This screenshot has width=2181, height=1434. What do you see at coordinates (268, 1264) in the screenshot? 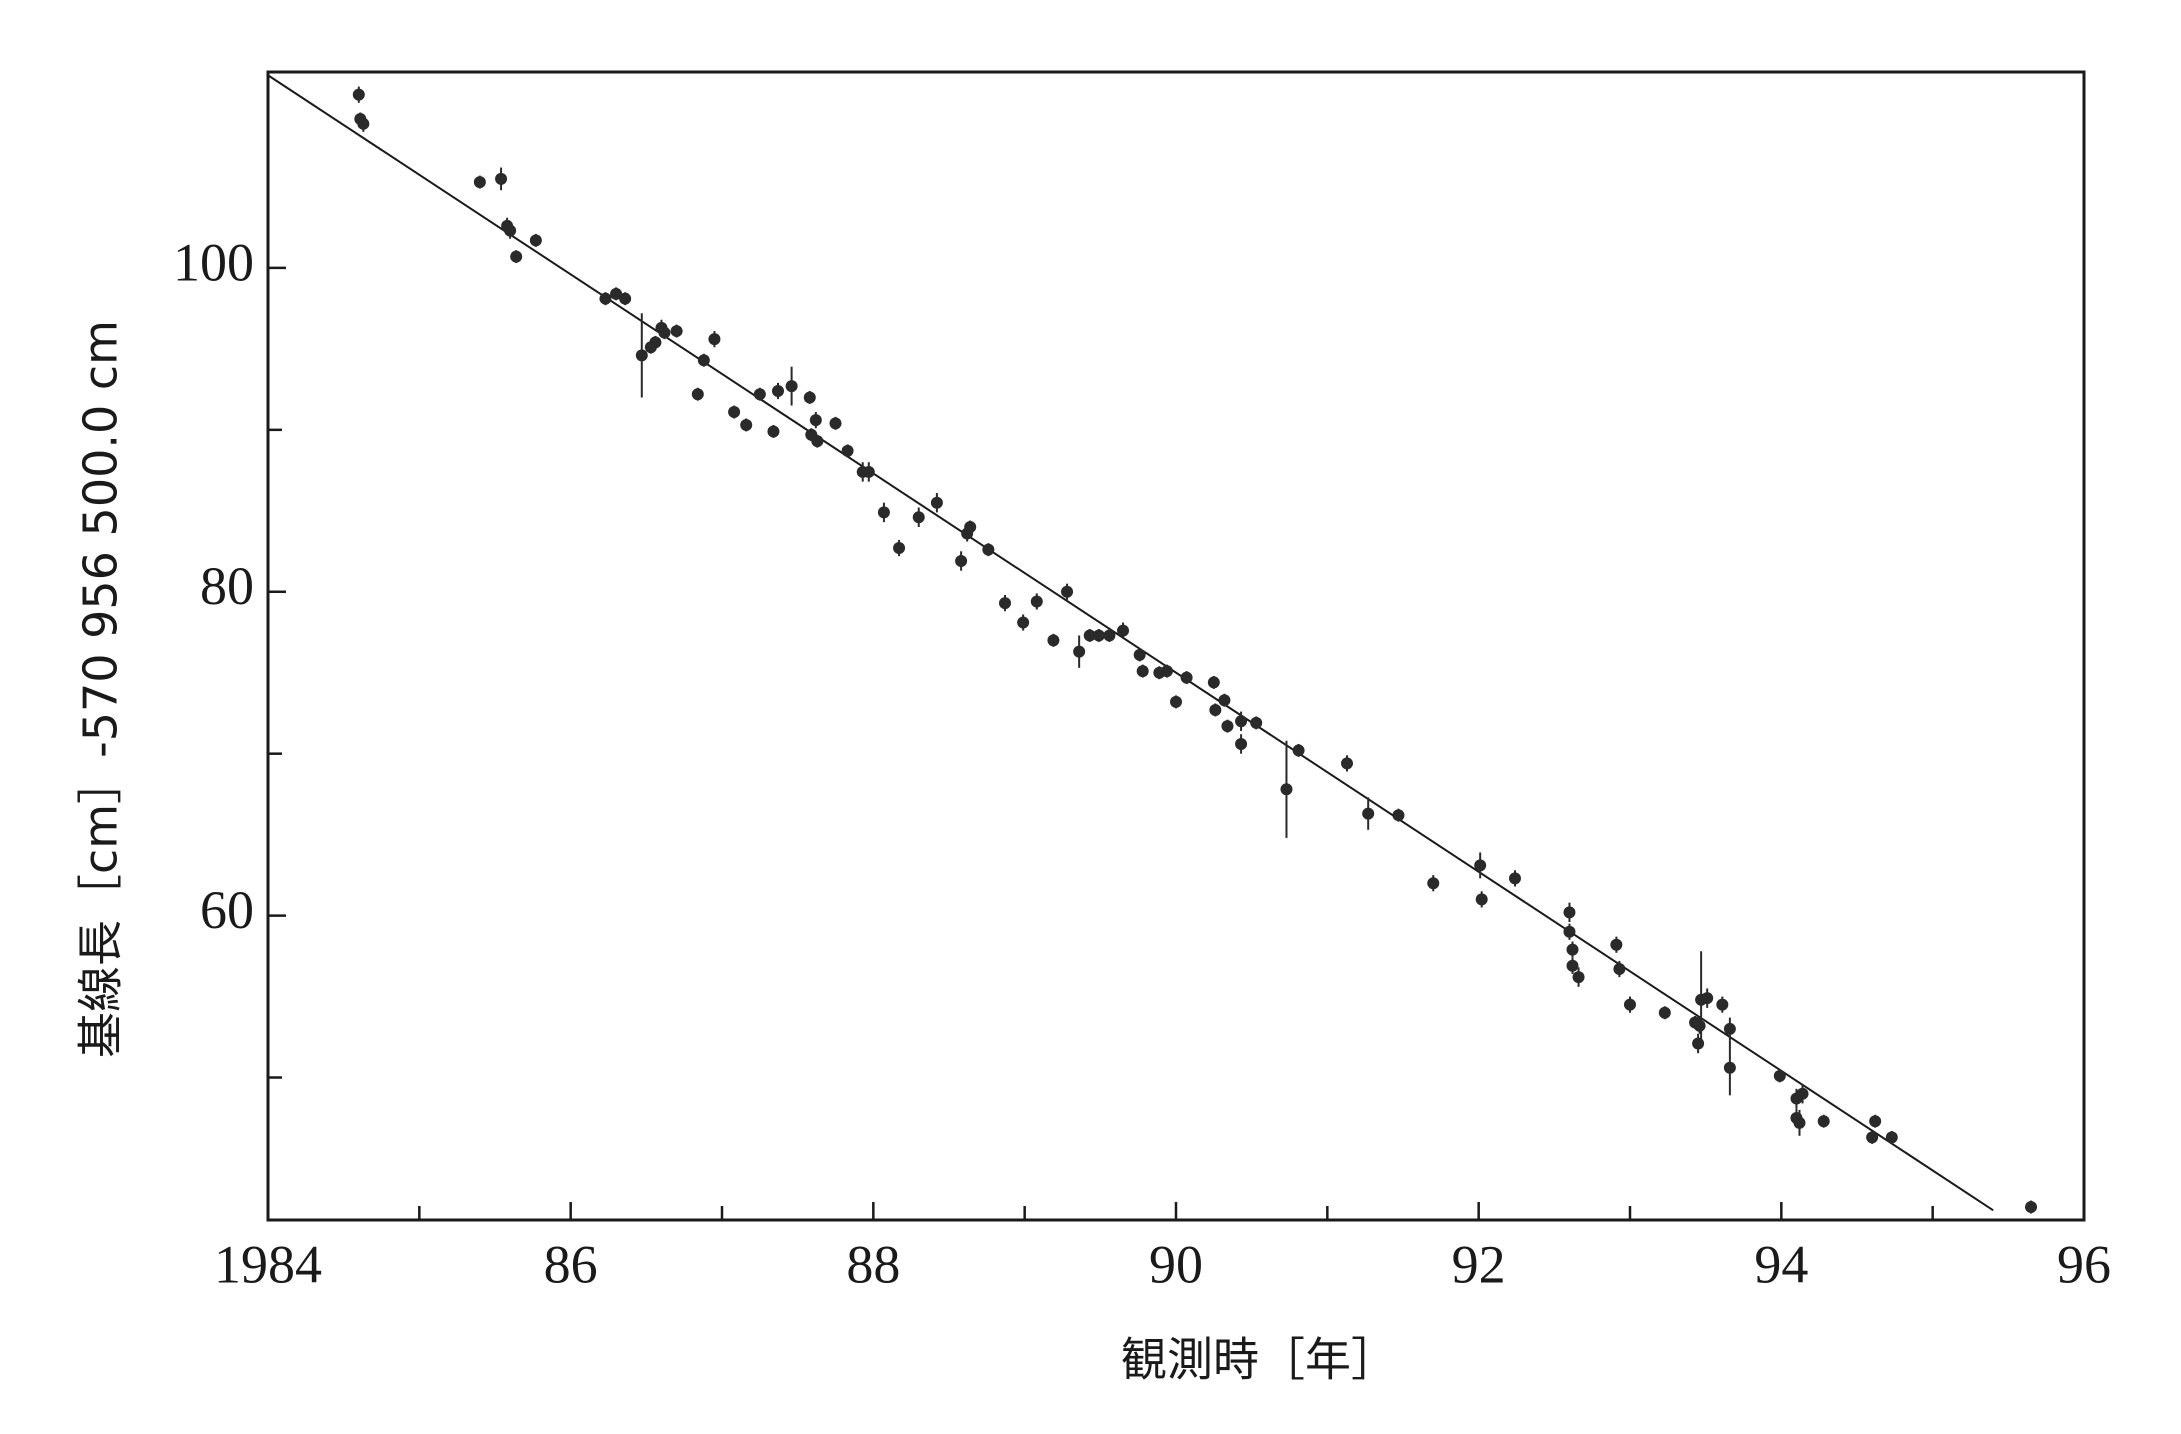
I see `x-tick-label: 1984` at bounding box center [268, 1264].